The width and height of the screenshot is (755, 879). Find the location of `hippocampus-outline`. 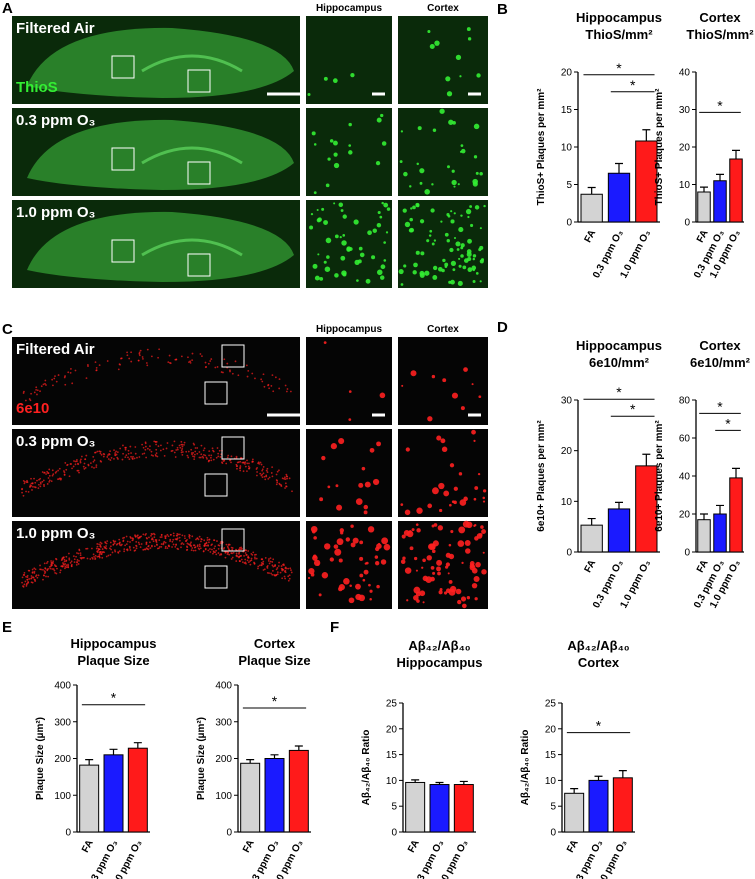

hippocampus-outline is located at coordinates (192, 247).